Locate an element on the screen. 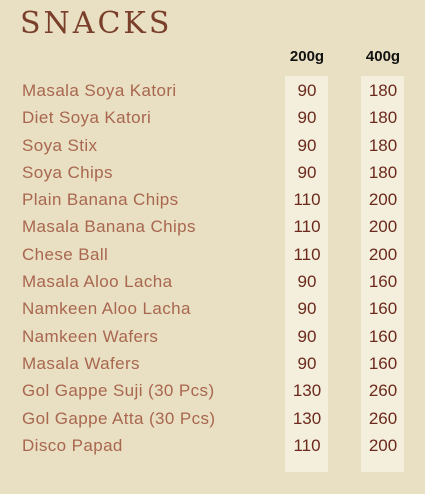 The height and width of the screenshot is (494, 425). menu-row: Masala Aloo Lacha 90 160 is located at coordinates (212, 281).